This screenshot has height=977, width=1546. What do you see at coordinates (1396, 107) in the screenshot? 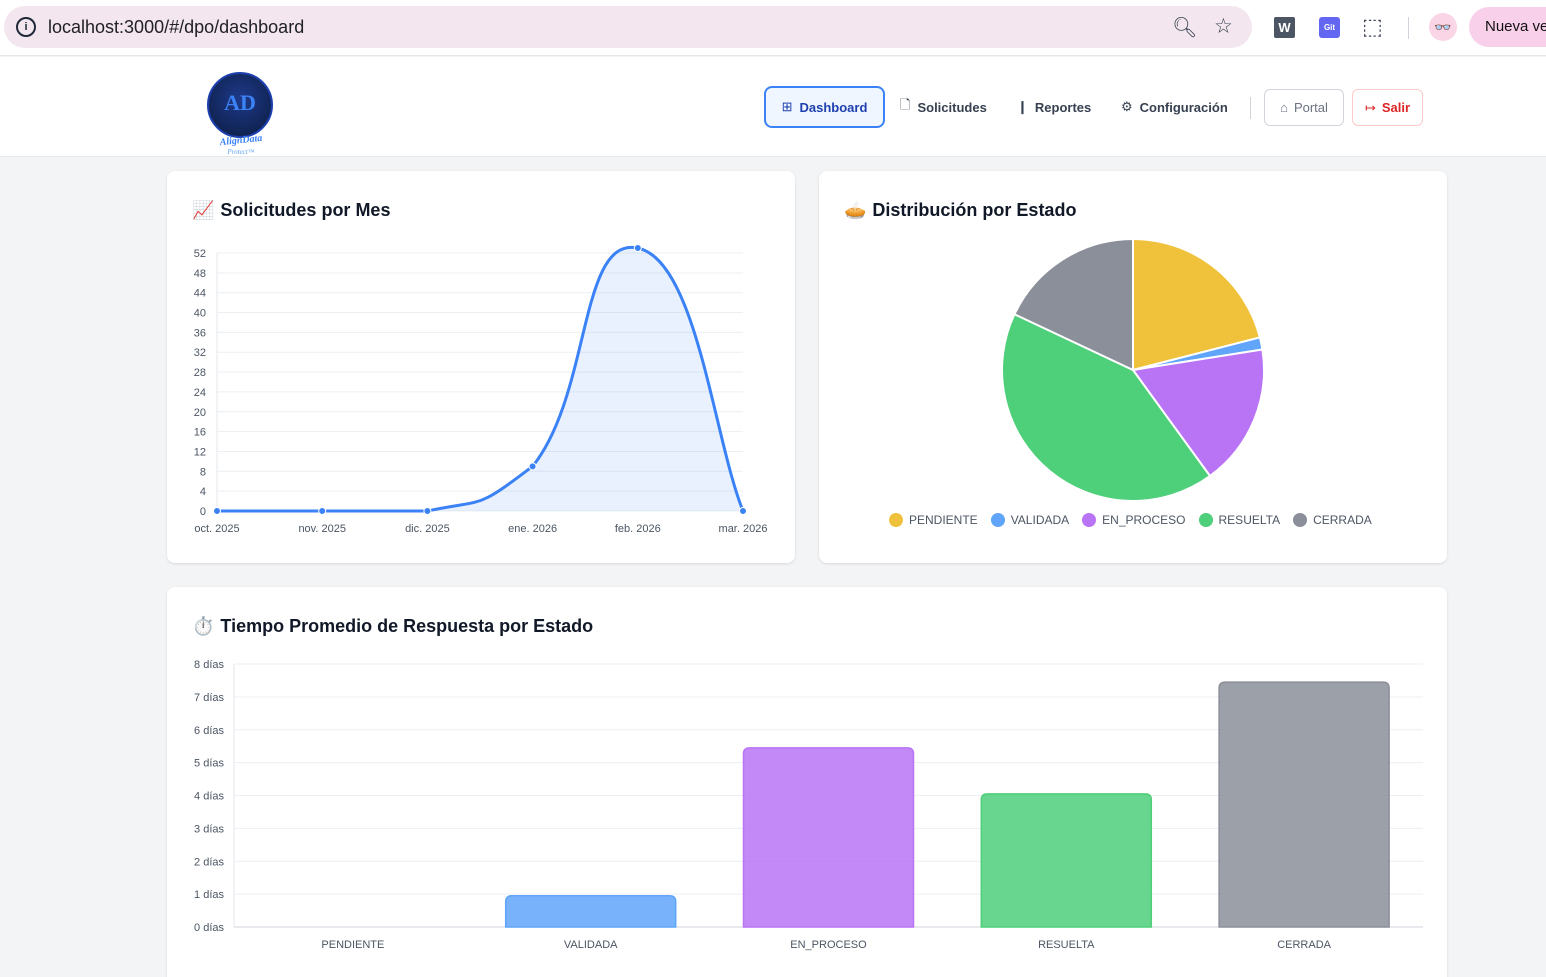
I see `salir-label: Salir` at bounding box center [1396, 107].